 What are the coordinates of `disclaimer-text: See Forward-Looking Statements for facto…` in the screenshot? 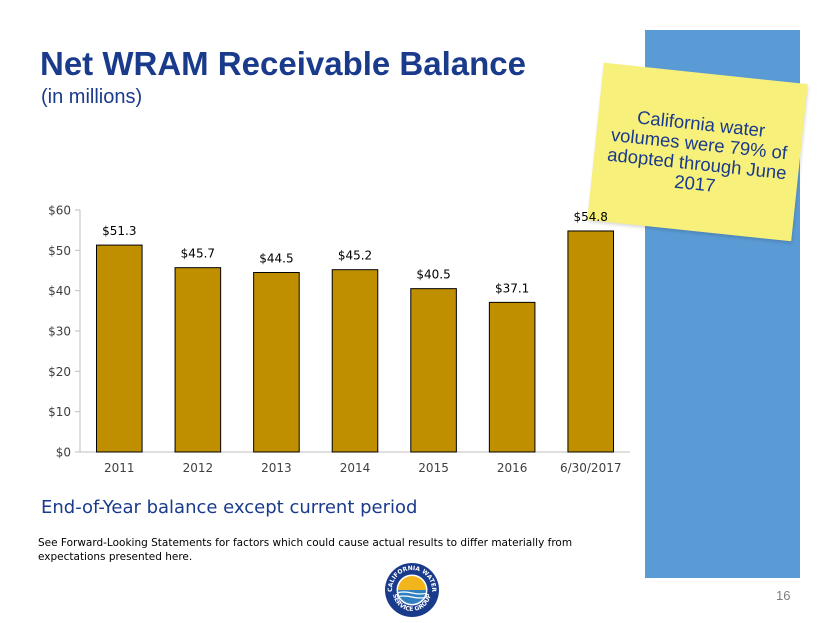 It's located at (305, 550).